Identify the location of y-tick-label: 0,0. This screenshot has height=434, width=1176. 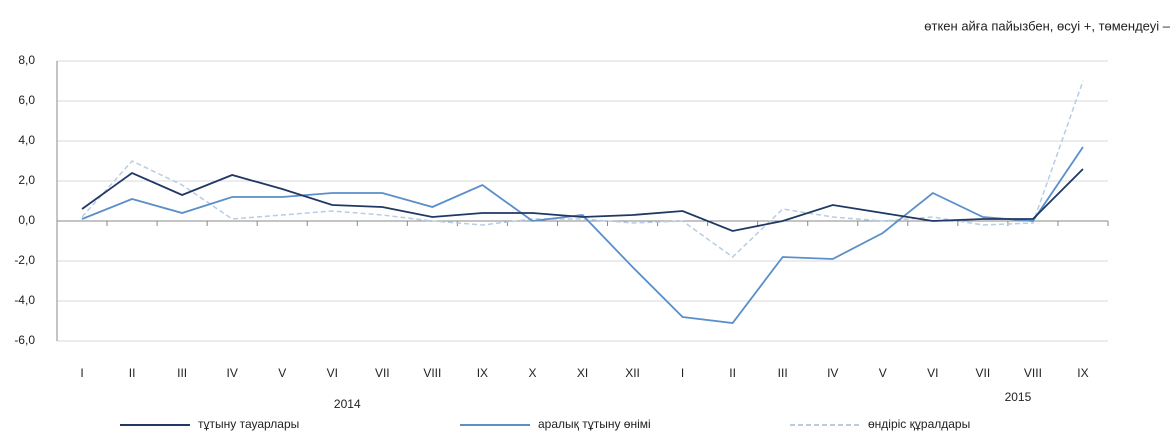
(26, 220).